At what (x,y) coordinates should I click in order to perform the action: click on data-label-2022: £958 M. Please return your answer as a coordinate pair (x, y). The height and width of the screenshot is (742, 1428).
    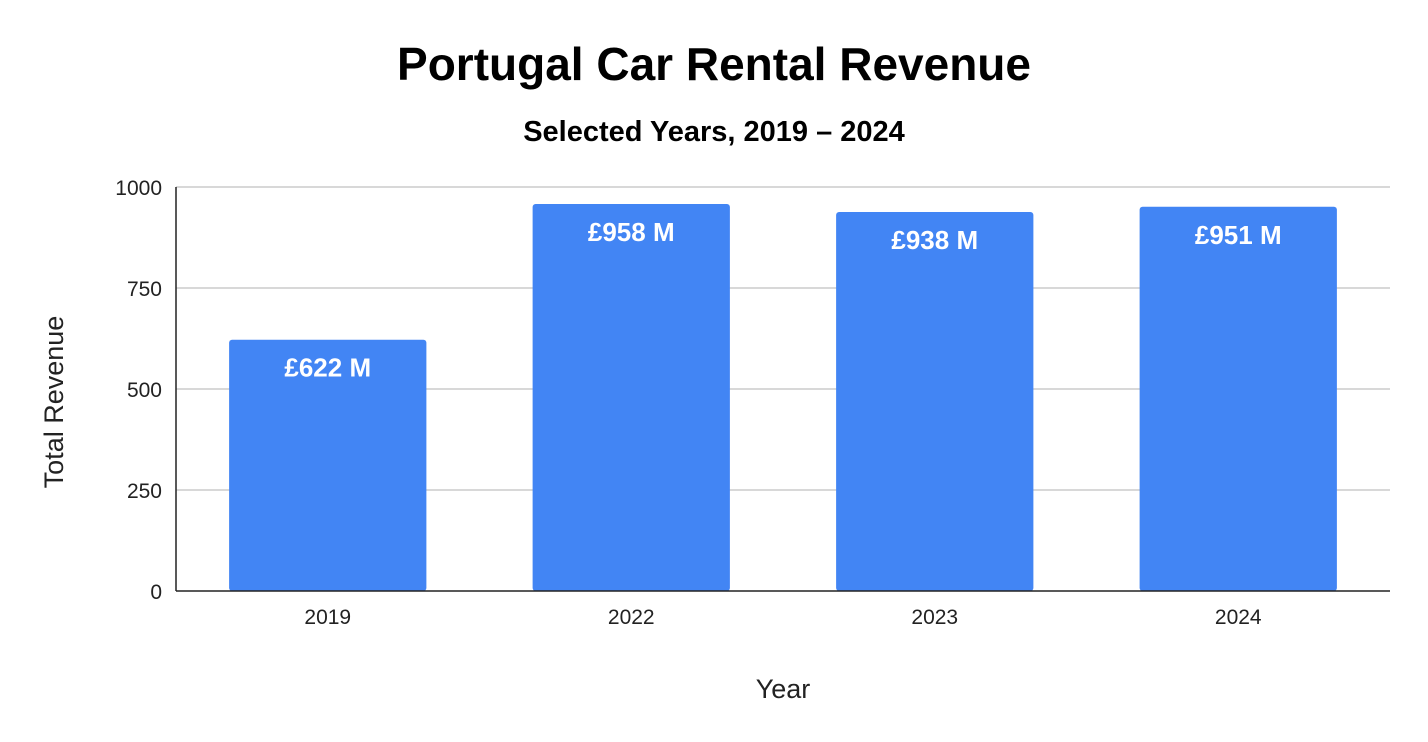
    Looking at the image, I should click on (631, 232).